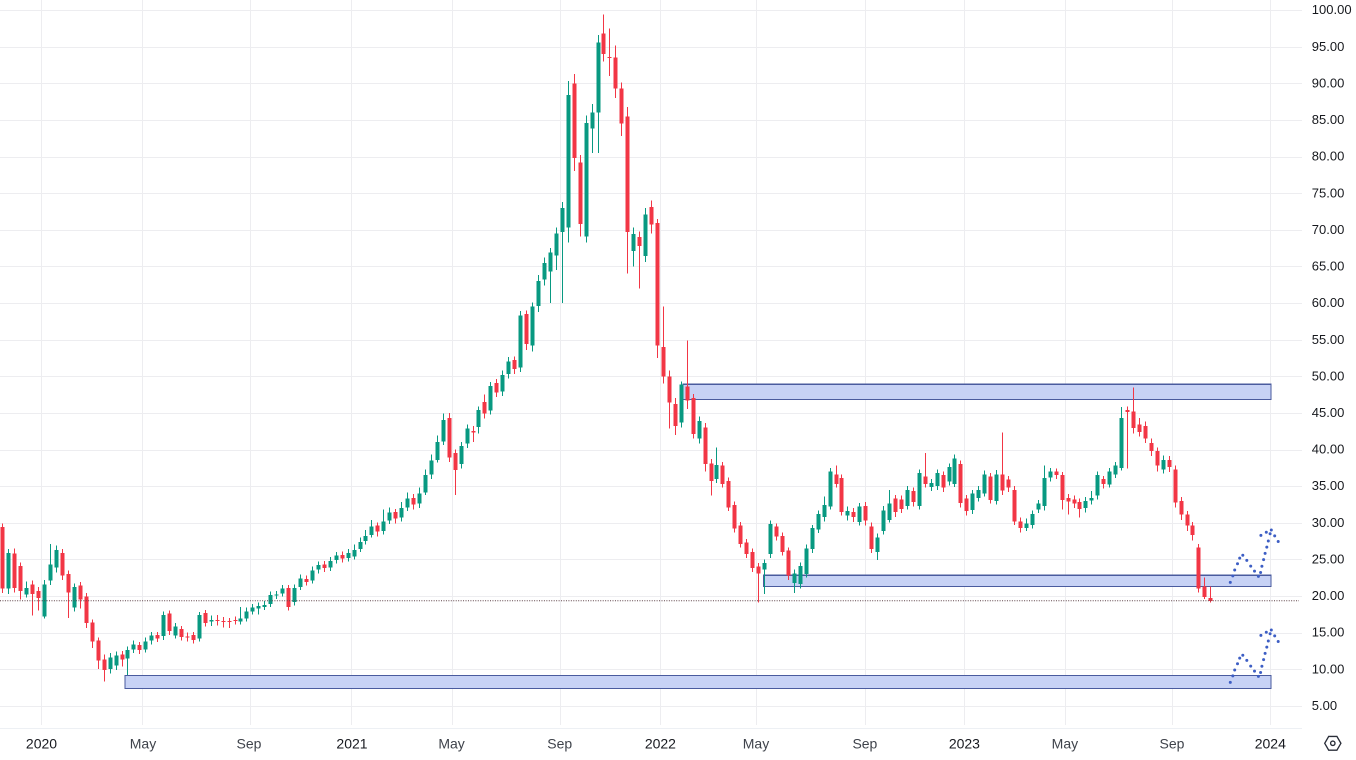  What do you see at coordinates (351, 743) in the screenshot?
I see `svg-text: 2021` at bounding box center [351, 743].